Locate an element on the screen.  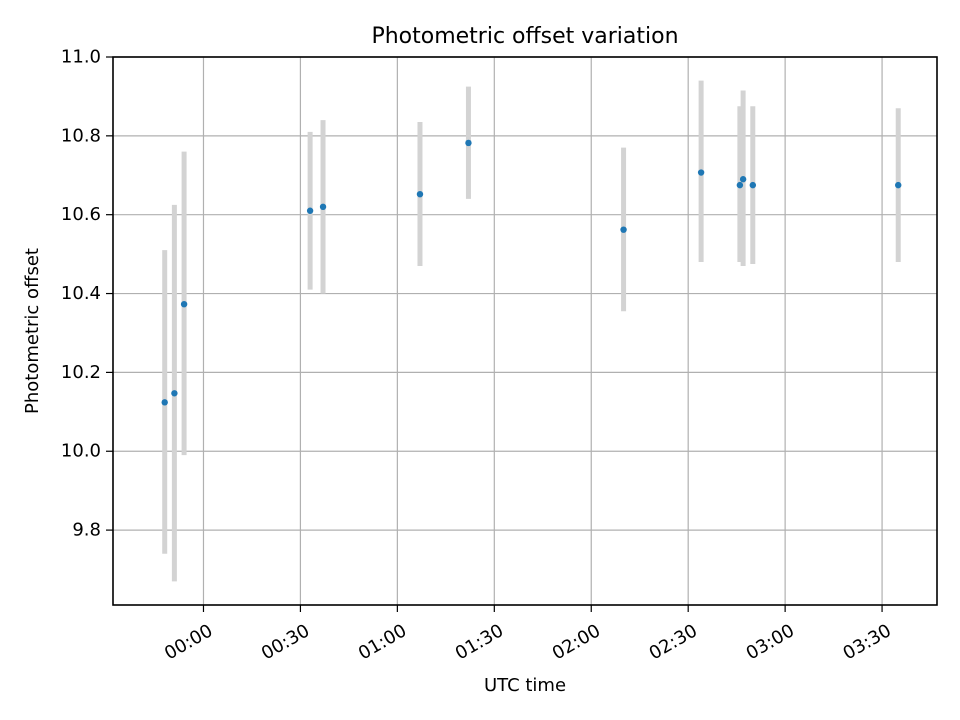
x-tick-label: 00:30 is located at coordinates (285, 642).